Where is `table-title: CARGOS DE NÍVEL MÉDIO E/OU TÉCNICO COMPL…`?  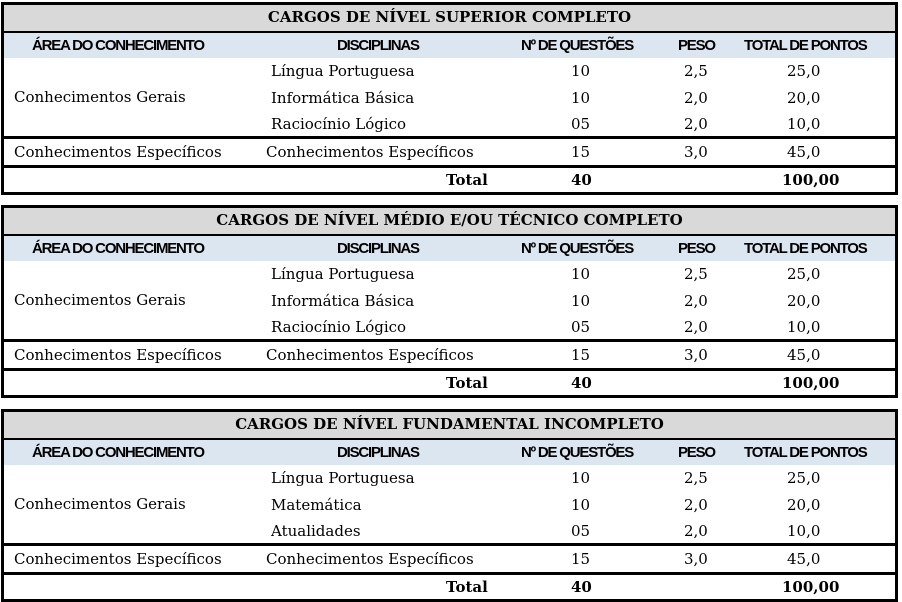
table-title: CARGOS DE NÍVEL MÉDIO E/OU TÉCNICO COMPL… is located at coordinates (449, 222).